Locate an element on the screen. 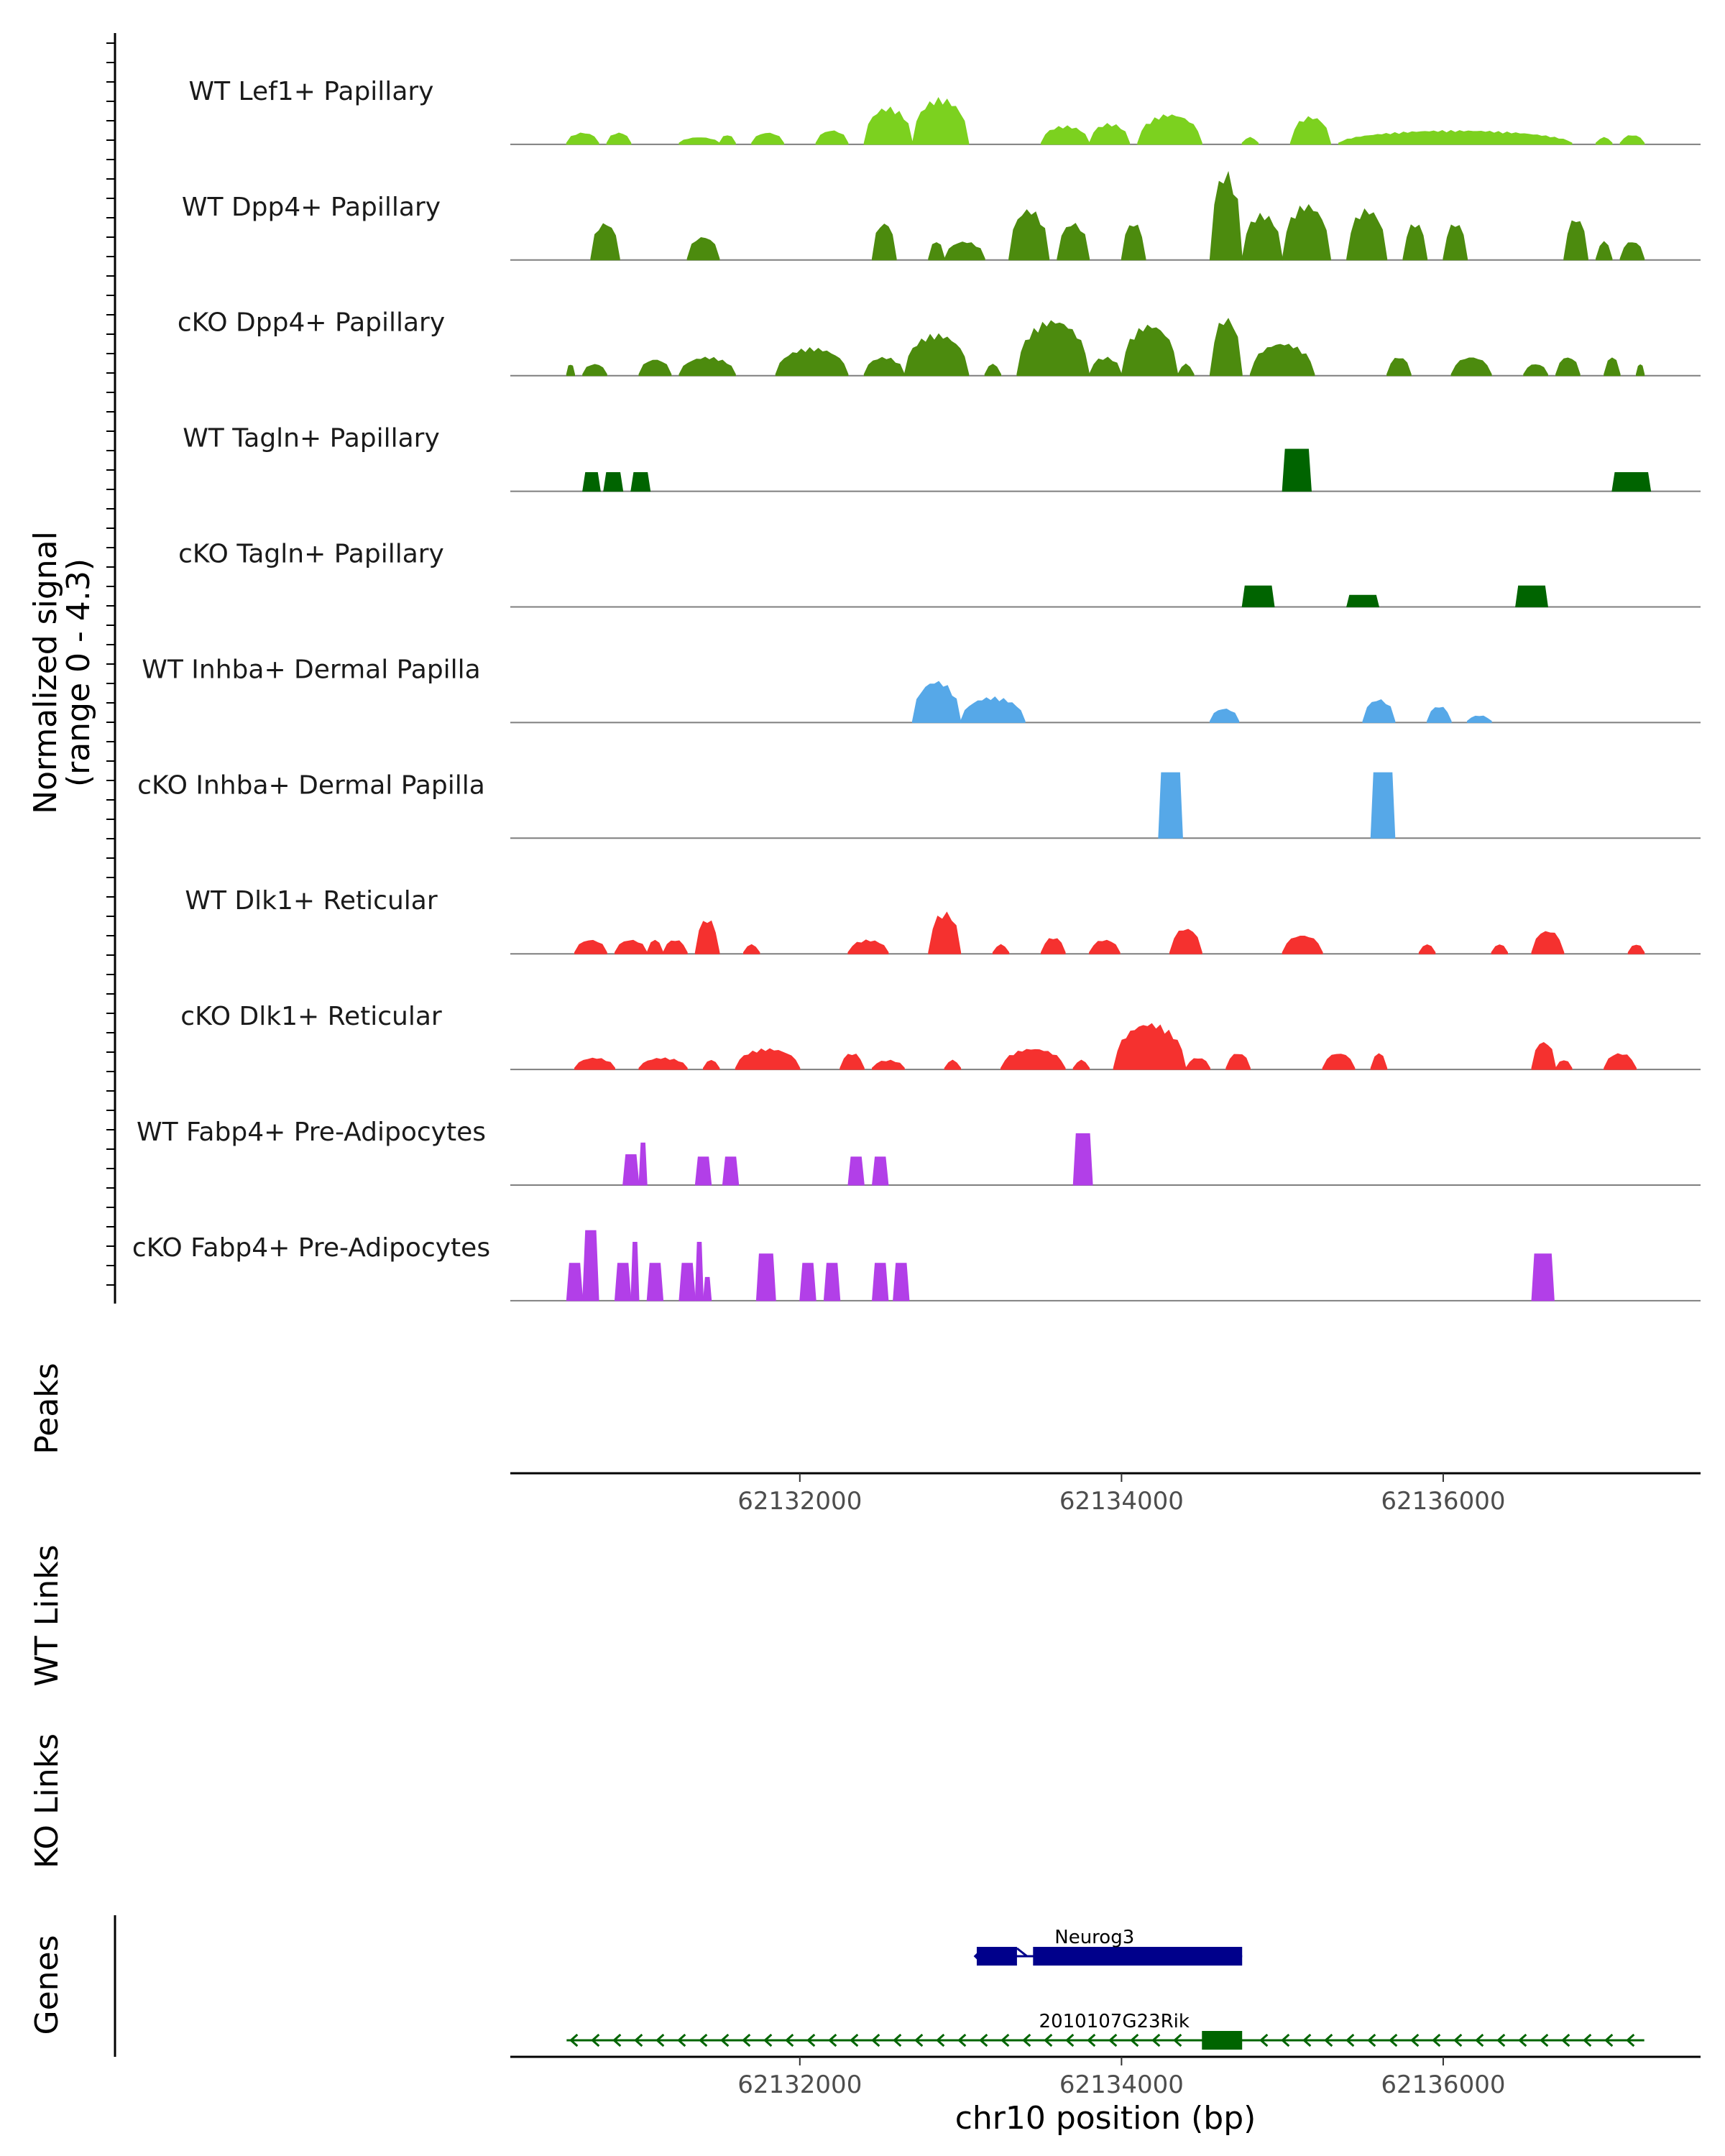 The width and height of the screenshot is (1725, 2156). track-label: cKO Dlk1+ Reticular is located at coordinates (311, 1017).